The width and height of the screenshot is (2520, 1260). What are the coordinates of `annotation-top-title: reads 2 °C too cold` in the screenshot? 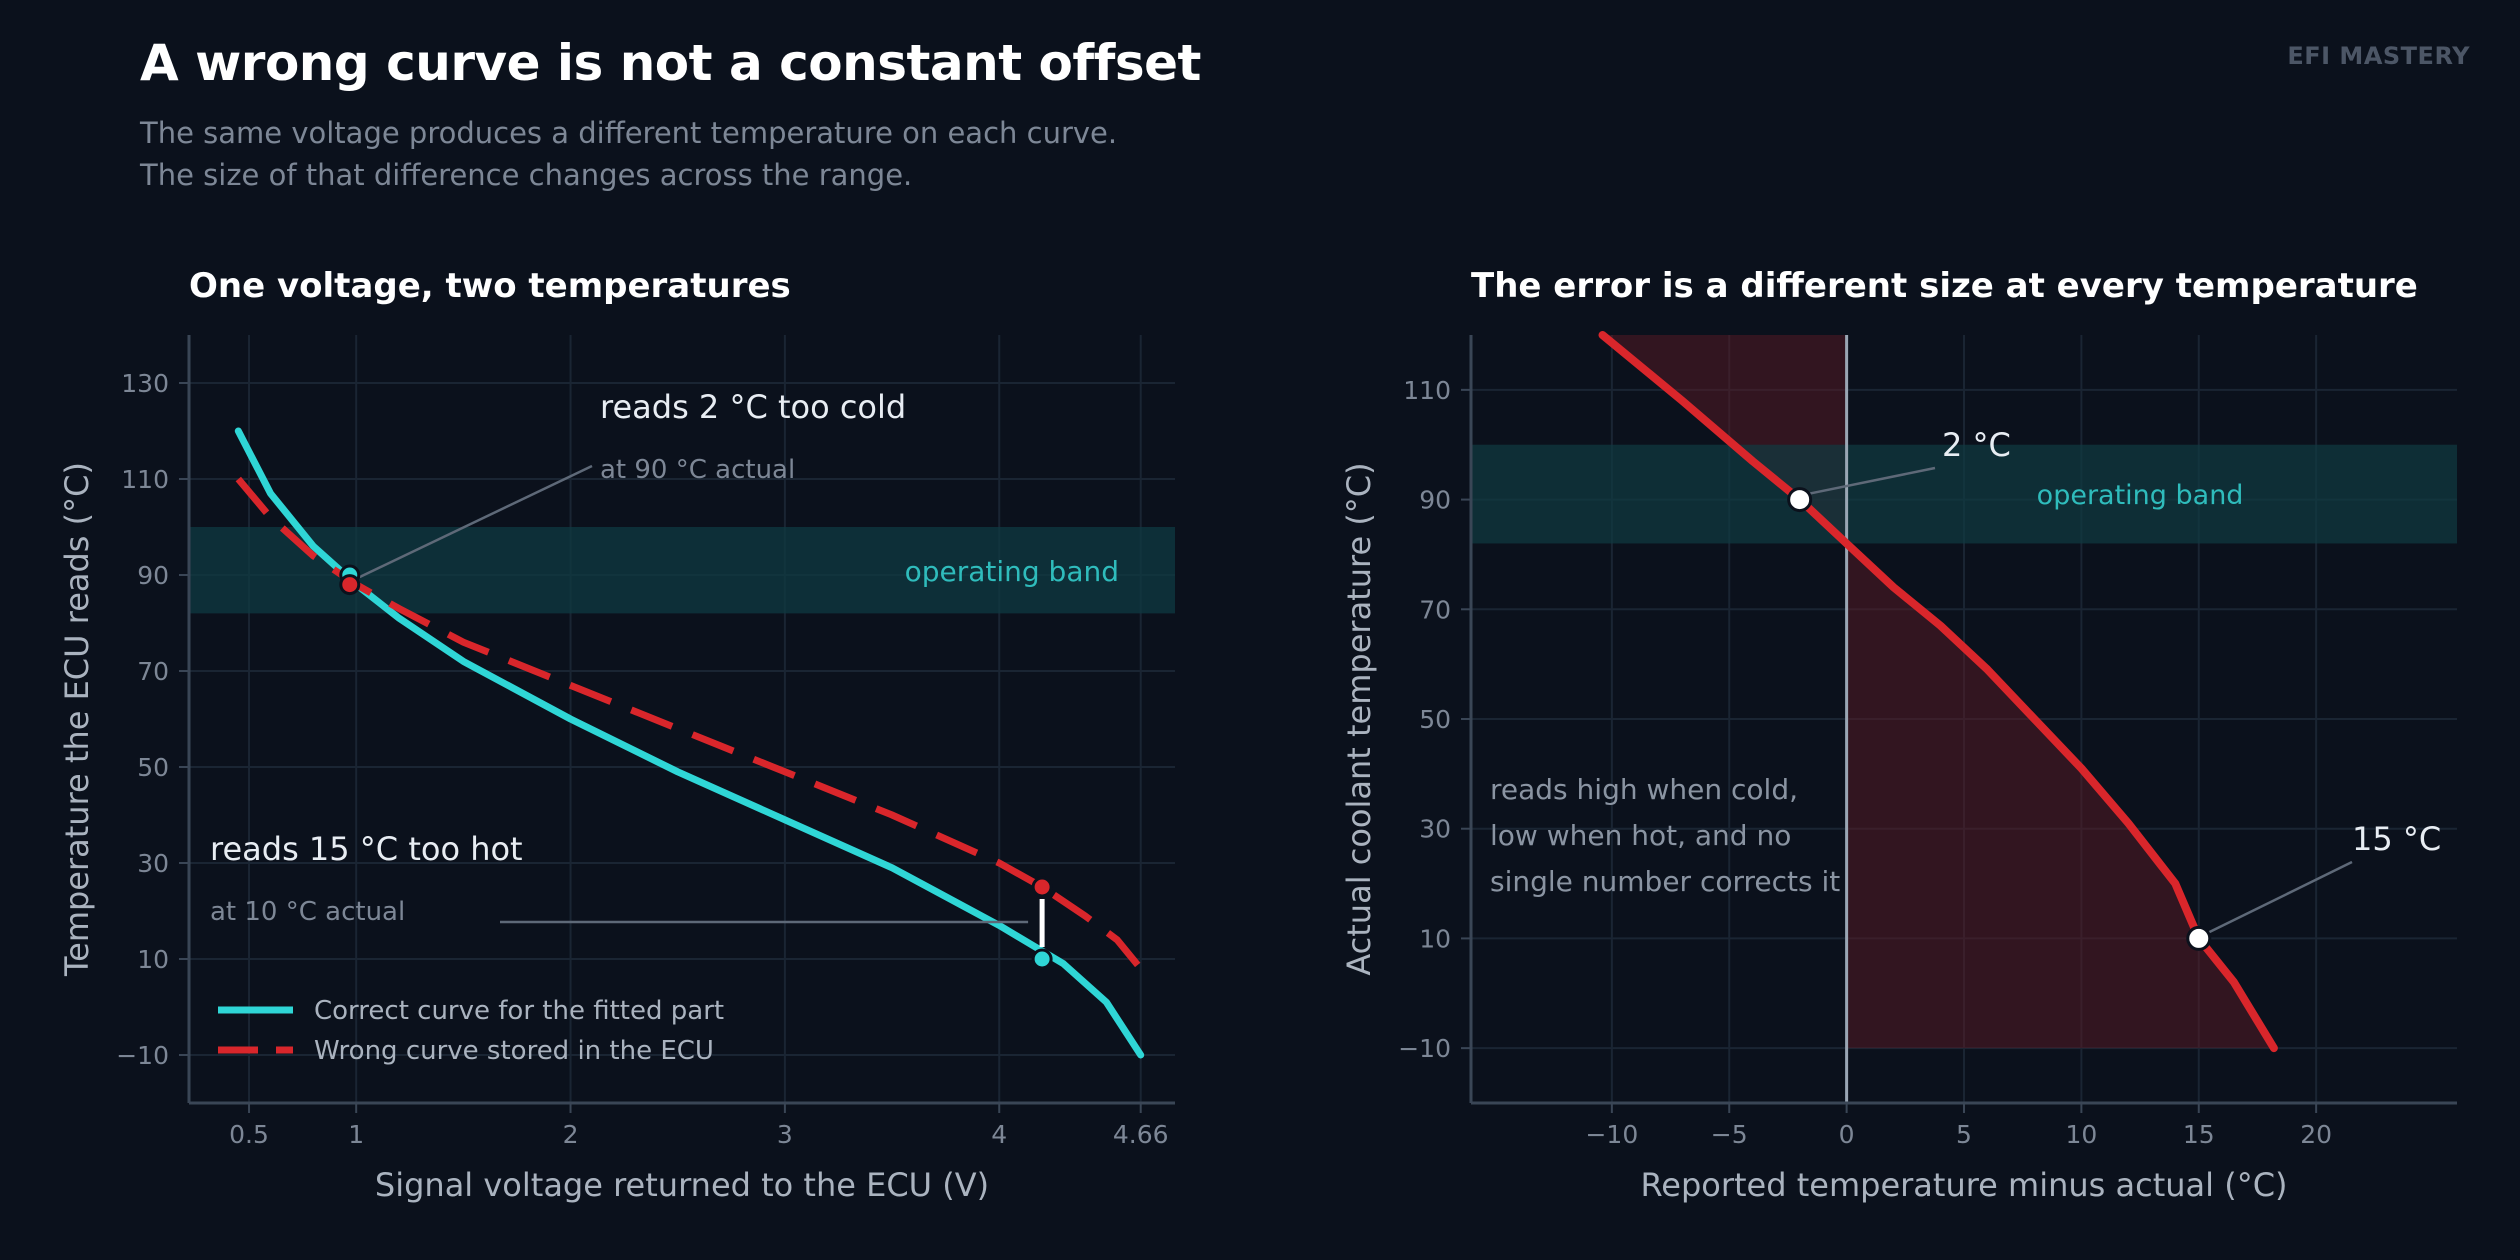 It's located at (753, 407).